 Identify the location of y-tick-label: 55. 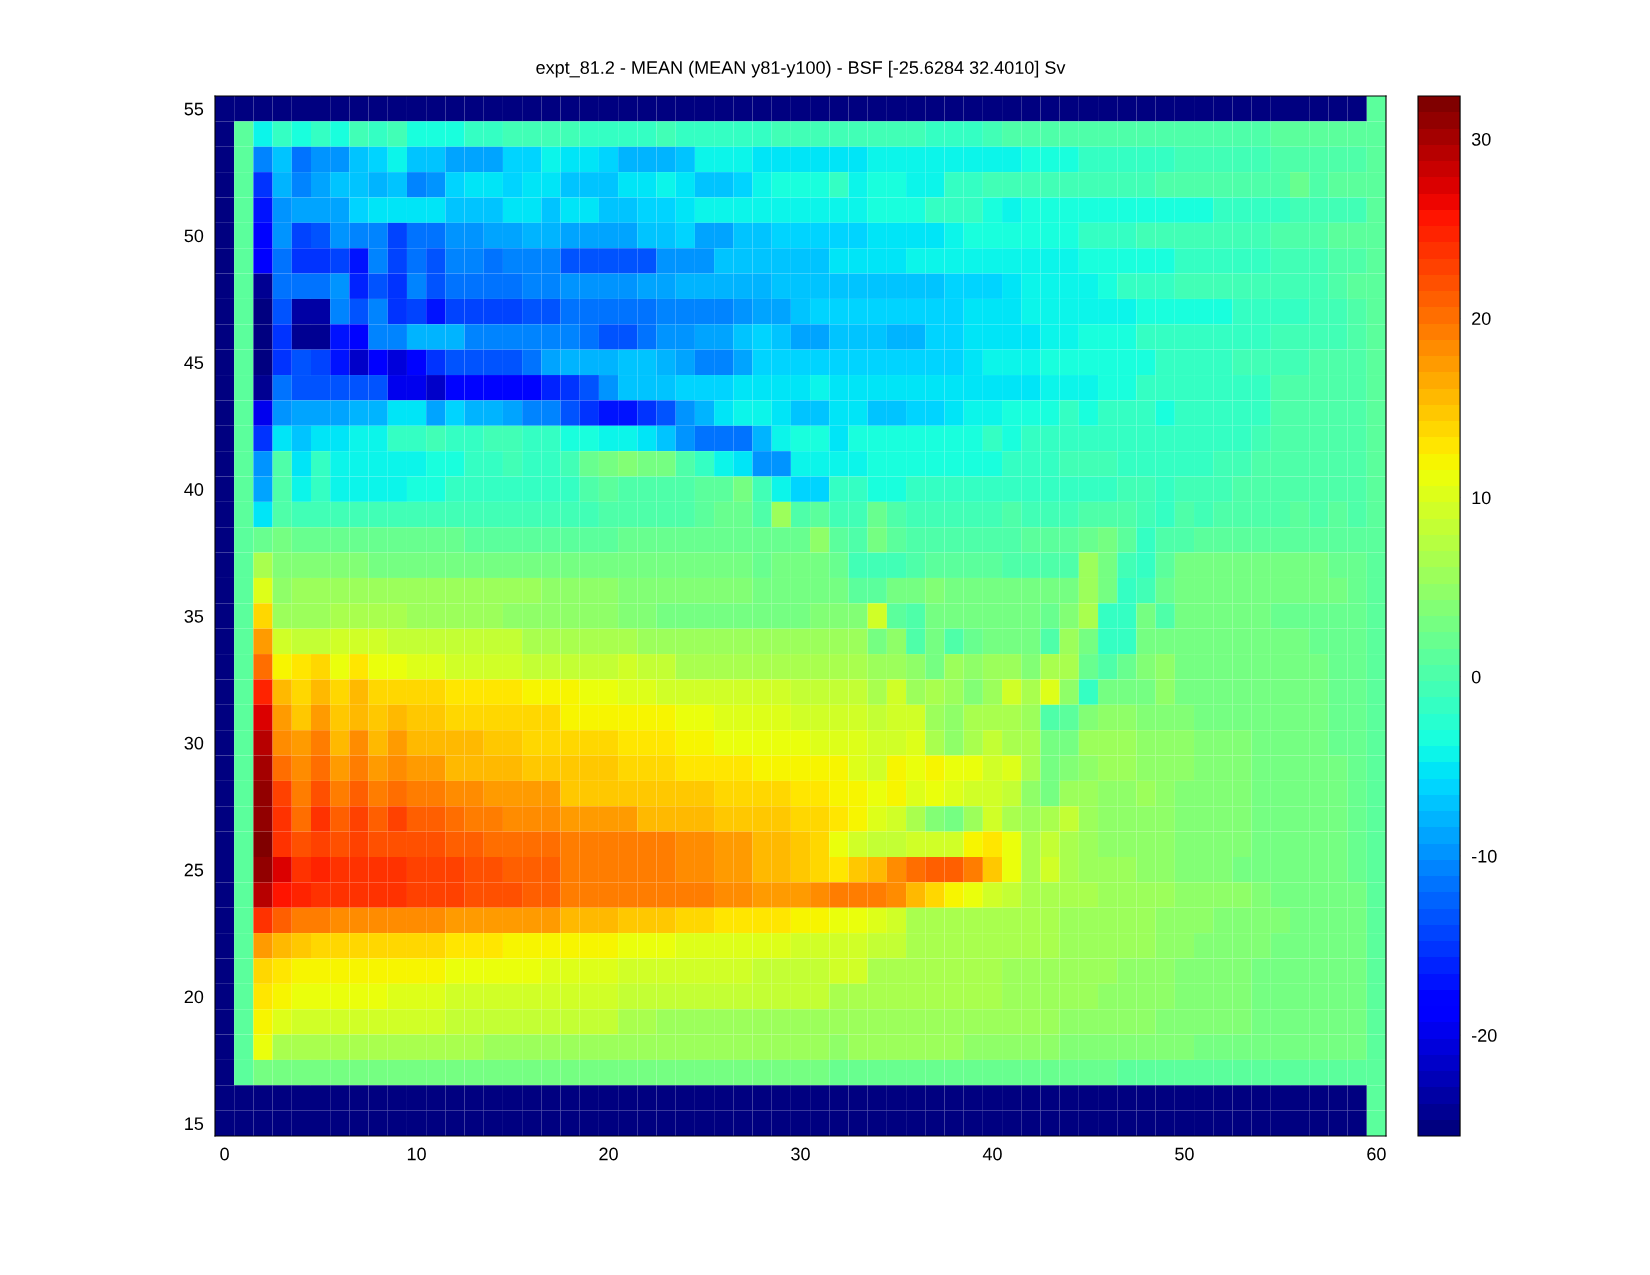
(194, 109).